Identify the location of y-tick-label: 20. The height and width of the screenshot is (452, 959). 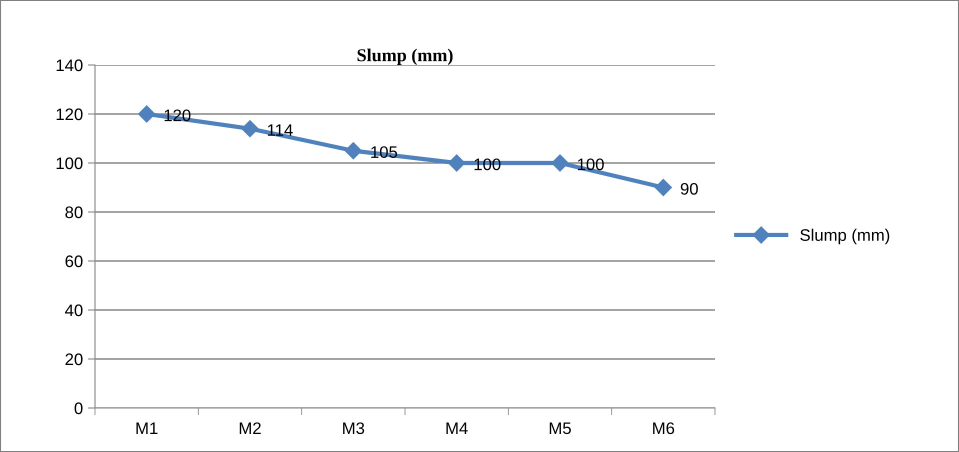
(74, 359).